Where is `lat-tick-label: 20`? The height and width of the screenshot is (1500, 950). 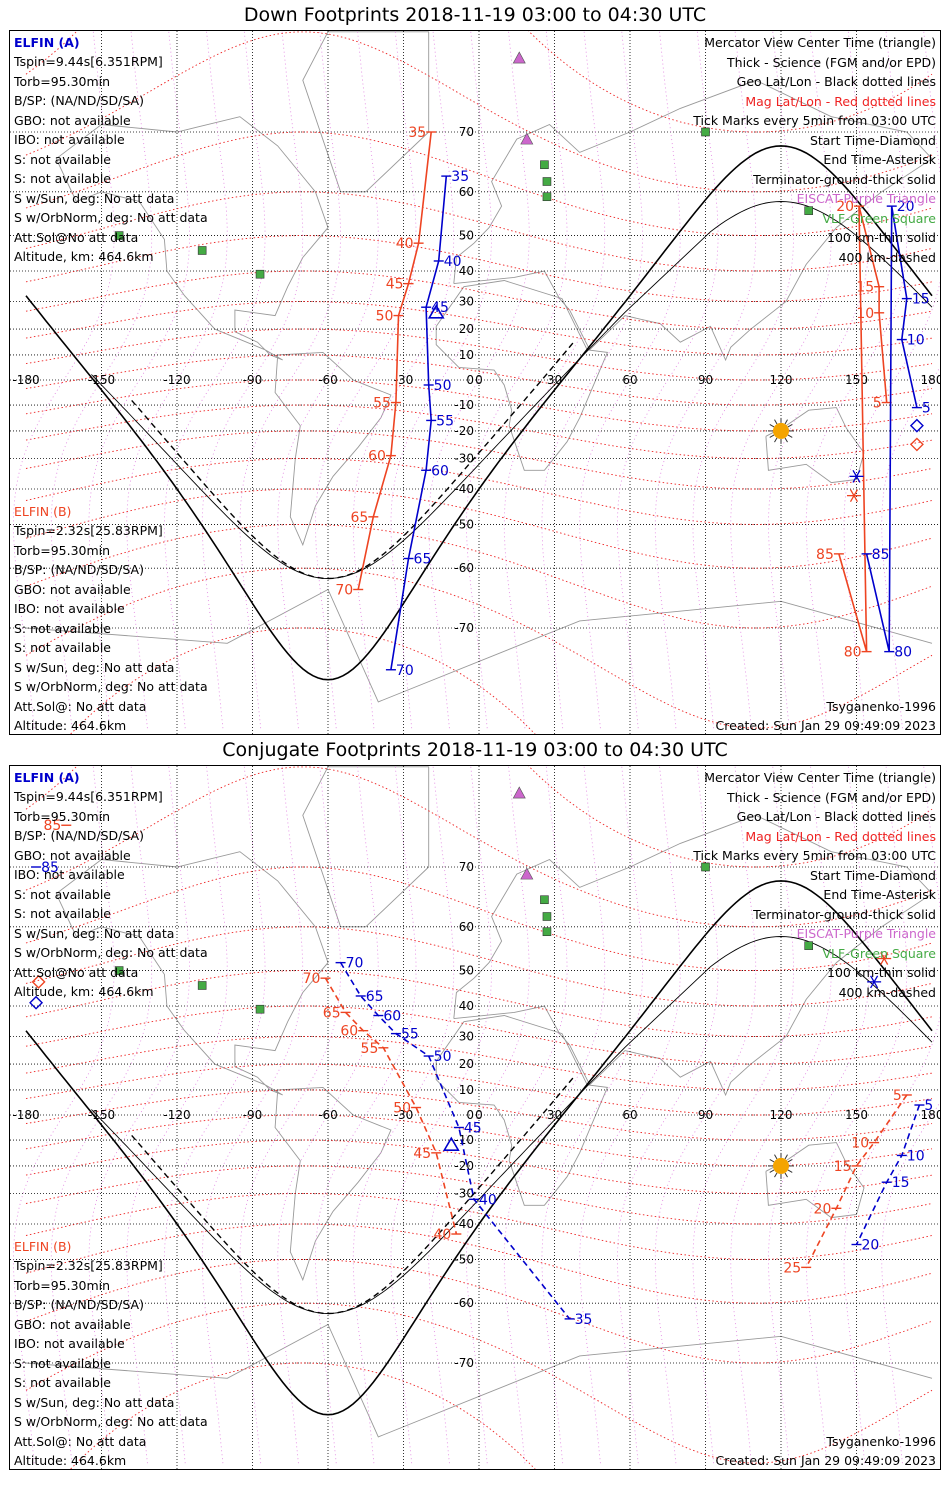
lat-tick-label: 20 is located at coordinates (466, 1064).